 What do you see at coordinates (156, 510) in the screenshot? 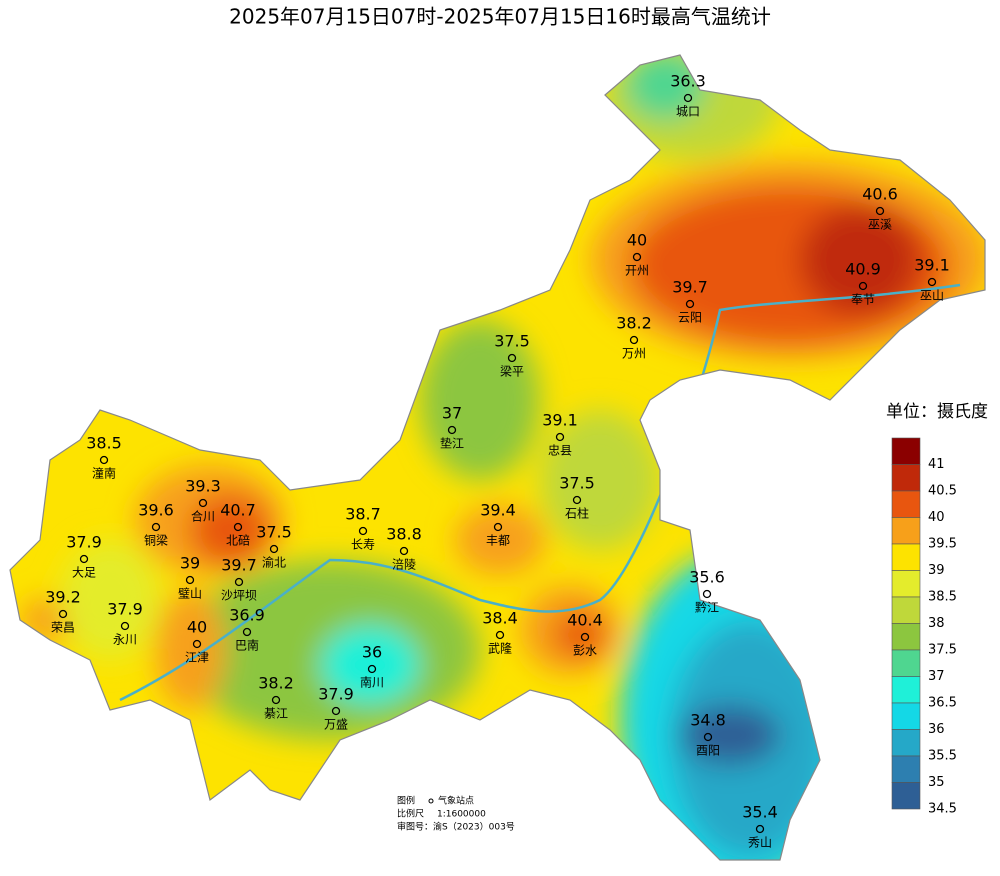
I see `station-value: 39.6` at bounding box center [156, 510].